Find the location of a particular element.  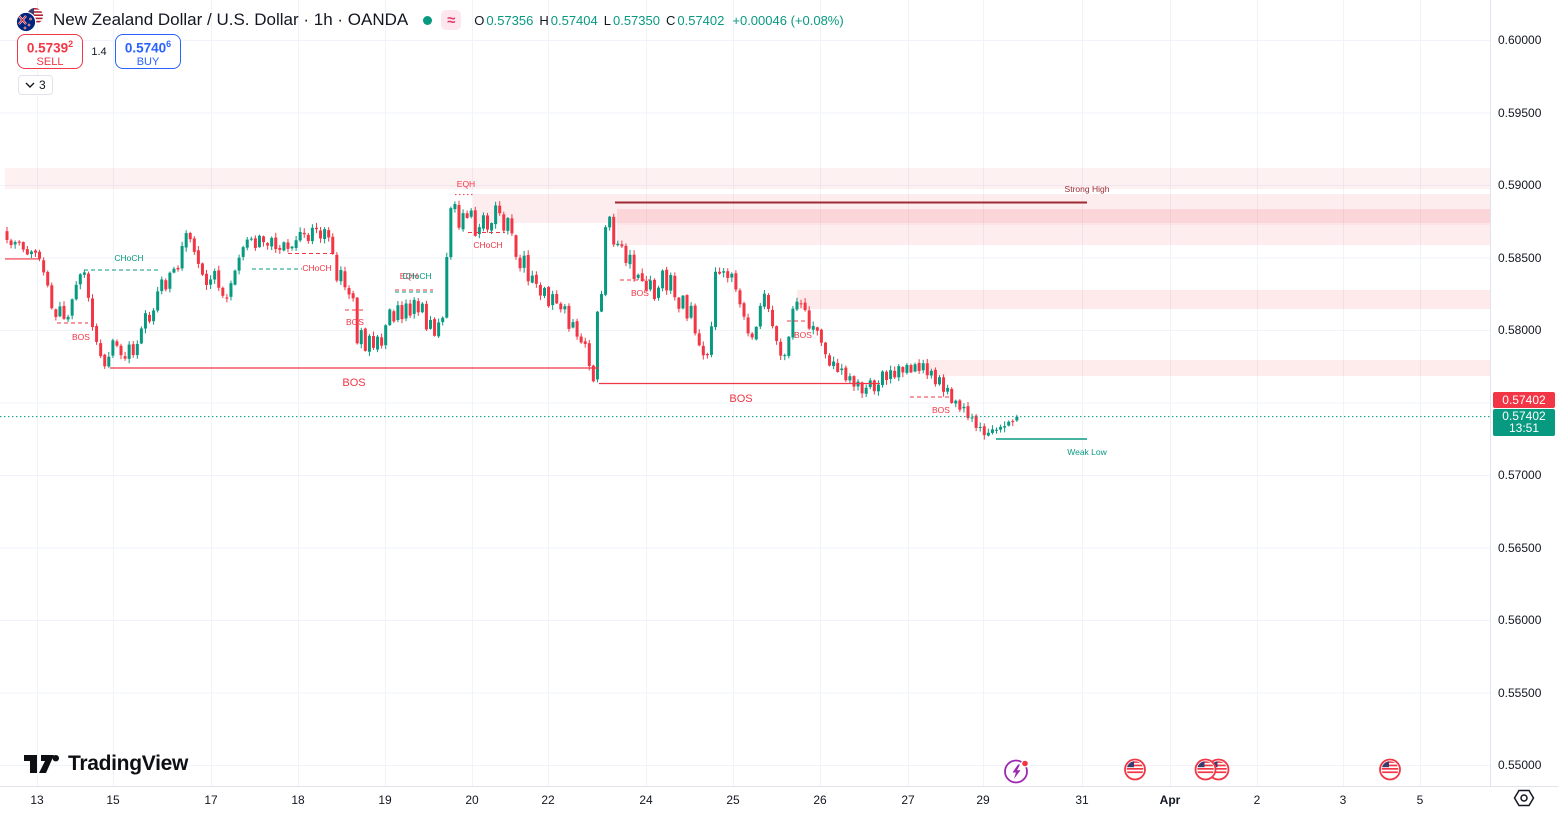

buy-button: 0.57406 BUY is located at coordinates (148, 51).